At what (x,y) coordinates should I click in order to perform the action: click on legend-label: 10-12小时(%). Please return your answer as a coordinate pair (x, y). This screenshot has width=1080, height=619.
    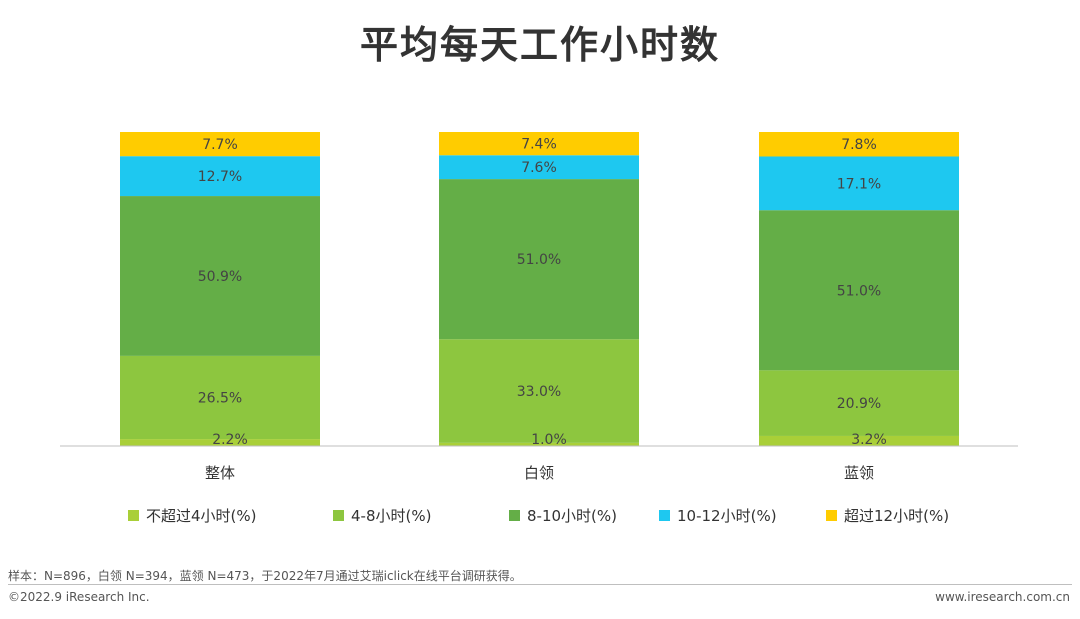
    Looking at the image, I should click on (727, 516).